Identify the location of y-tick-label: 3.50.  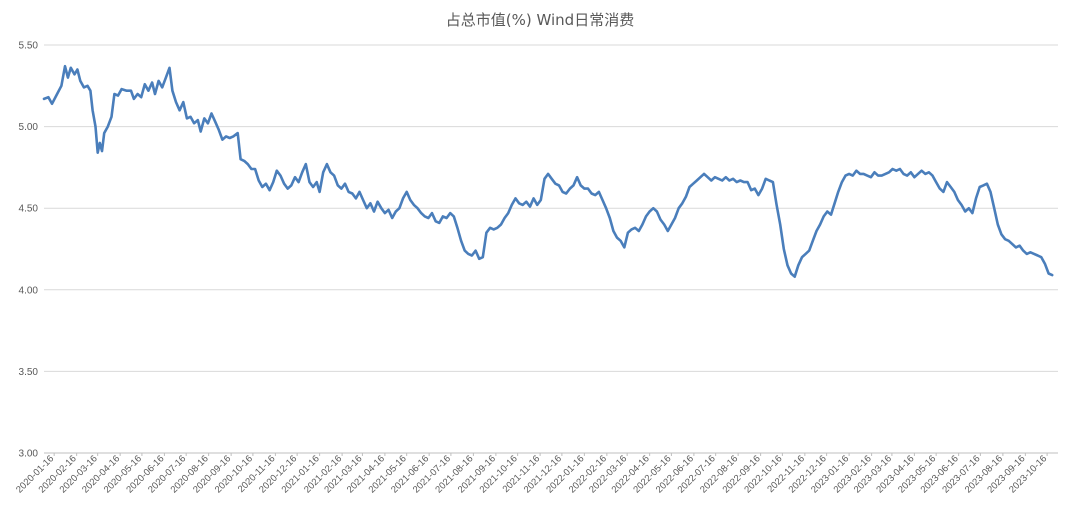
(29, 372).